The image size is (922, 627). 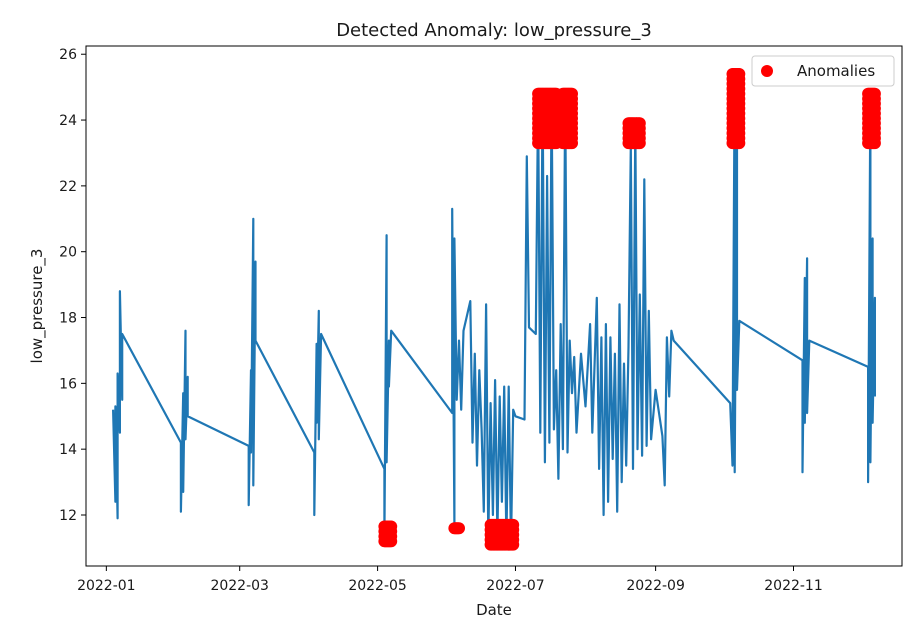 I want to click on x-tick-label: 2022-01, so click(x=106, y=586).